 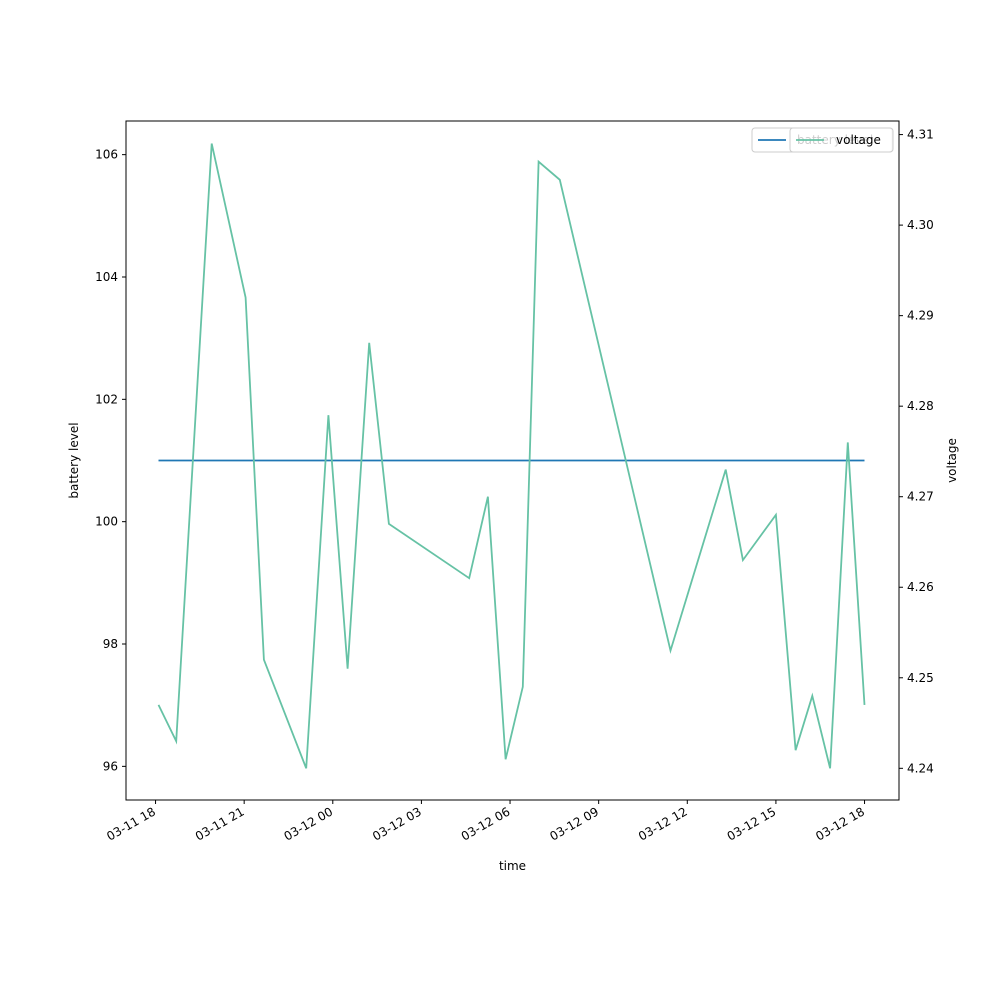 What do you see at coordinates (920, 497) in the screenshot?
I see `y-right-tick-label: 4.27` at bounding box center [920, 497].